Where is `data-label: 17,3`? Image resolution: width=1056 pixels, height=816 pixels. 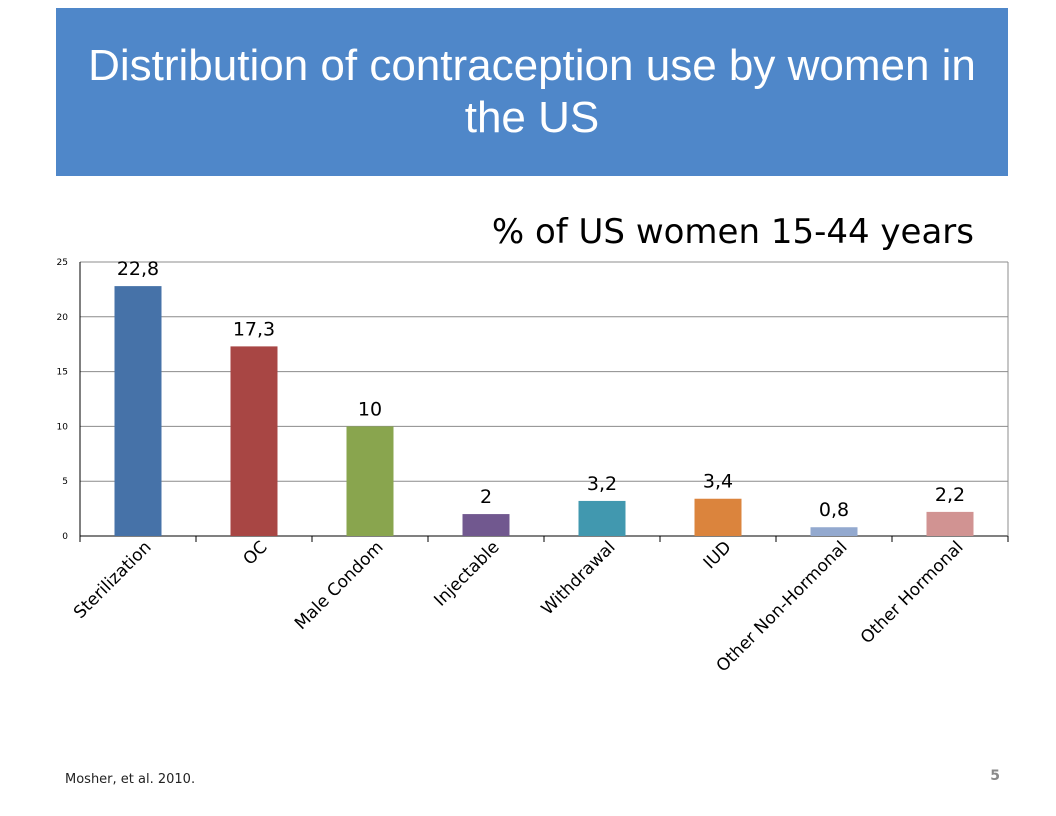 data-label: 17,3 is located at coordinates (254, 329).